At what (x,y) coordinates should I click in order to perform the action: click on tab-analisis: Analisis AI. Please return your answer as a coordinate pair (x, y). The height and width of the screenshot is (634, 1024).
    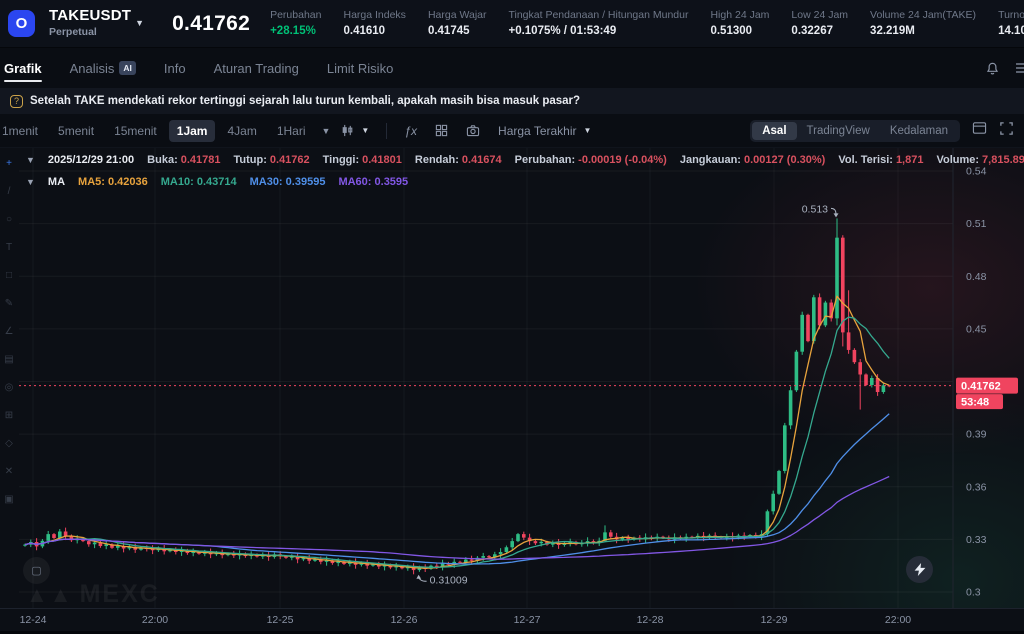
    Looking at the image, I should click on (103, 68).